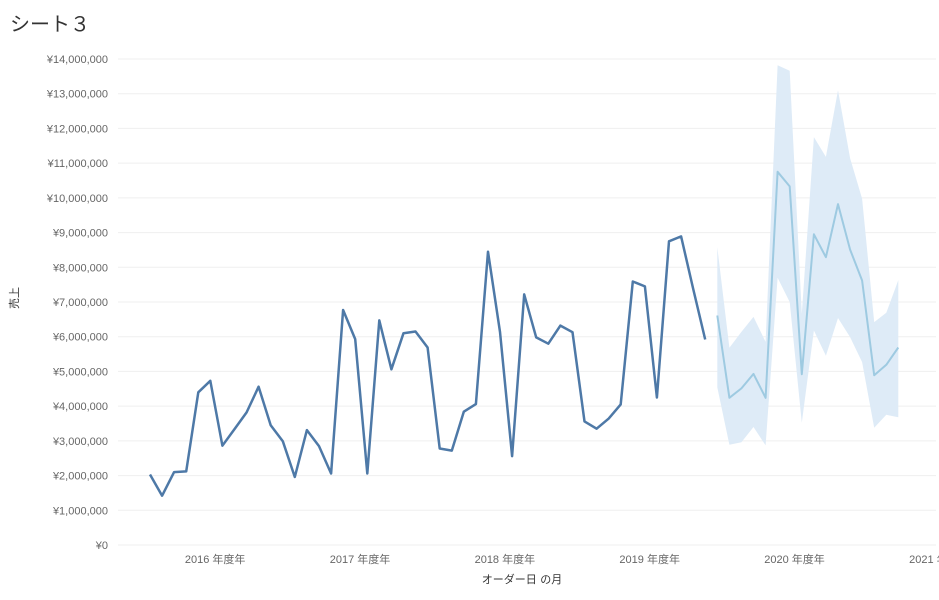 Image resolution: width=939 pixels, height=600 pixels. What do you see at coordinates (80, 511) in the screenshot?
I see `y-tick-label: ¥1,000,000` at bounding box center [80, 511].